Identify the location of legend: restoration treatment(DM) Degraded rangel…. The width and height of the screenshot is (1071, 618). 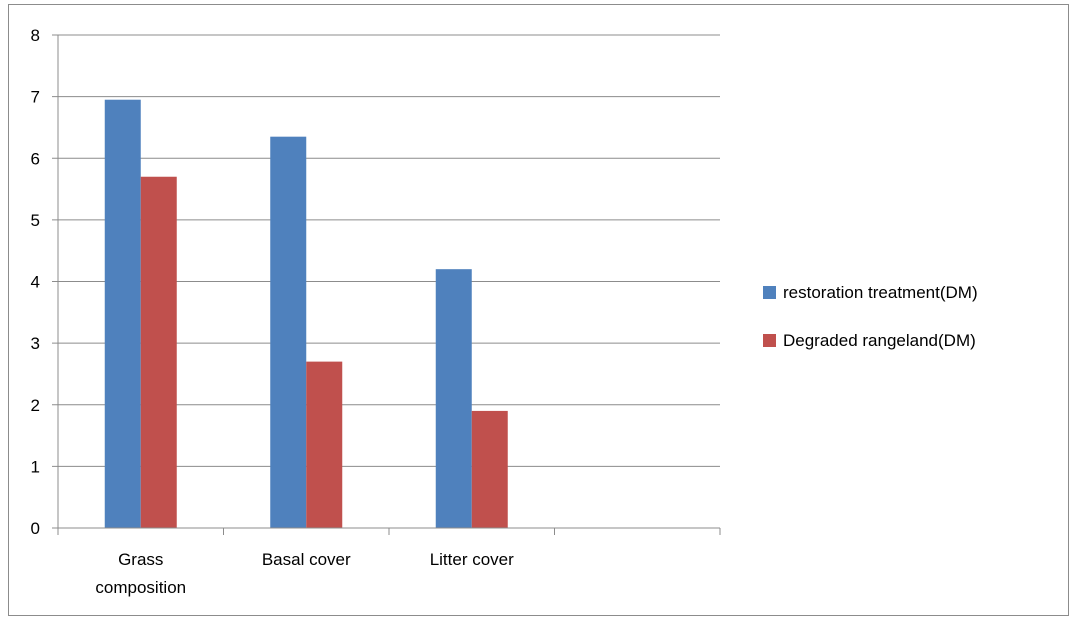
(870, 316).